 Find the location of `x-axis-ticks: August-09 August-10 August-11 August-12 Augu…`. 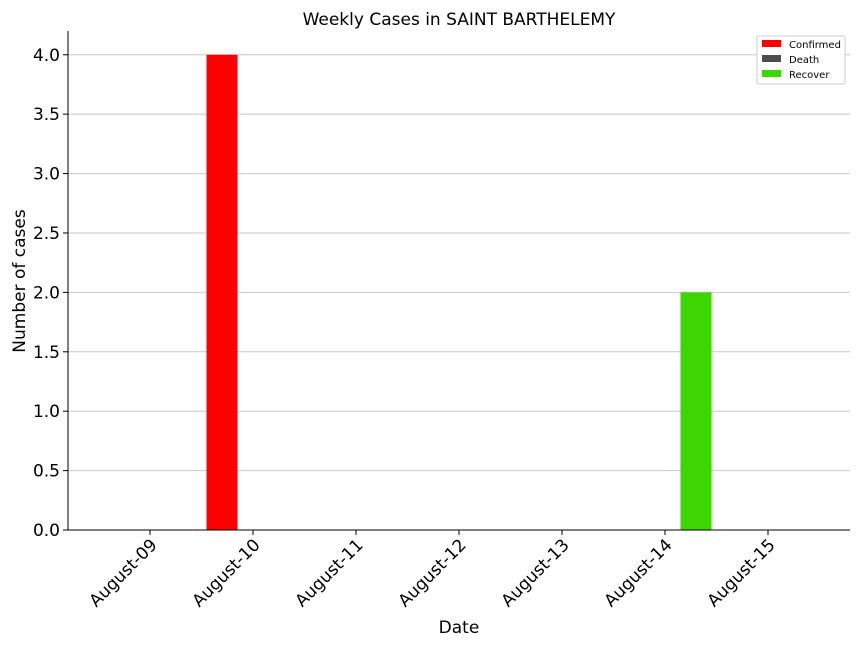

x-axis-ticks: August-09 August-10 August-11 August-12 Augu… is located at coordinates (433, 570).